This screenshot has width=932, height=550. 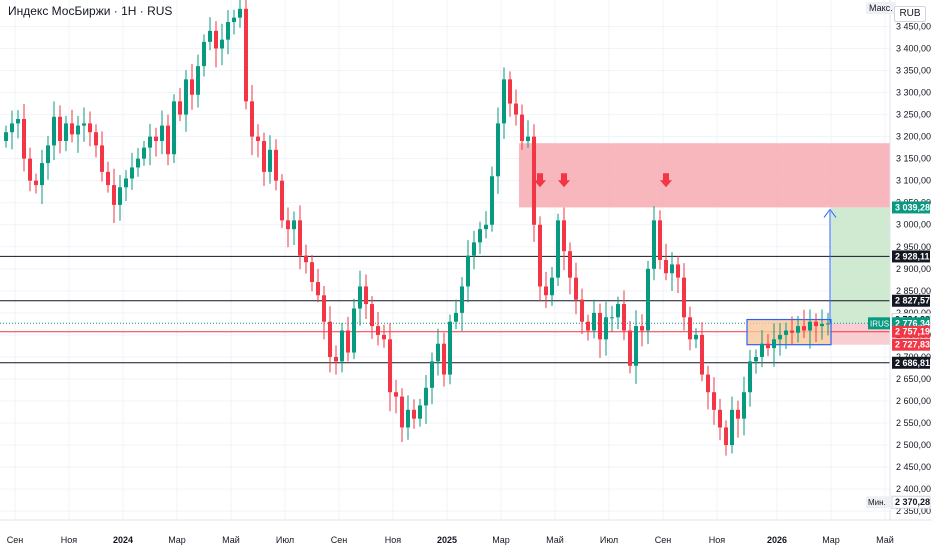 I want to click on x-tick-label: 2024, so click(x=123, y=540).